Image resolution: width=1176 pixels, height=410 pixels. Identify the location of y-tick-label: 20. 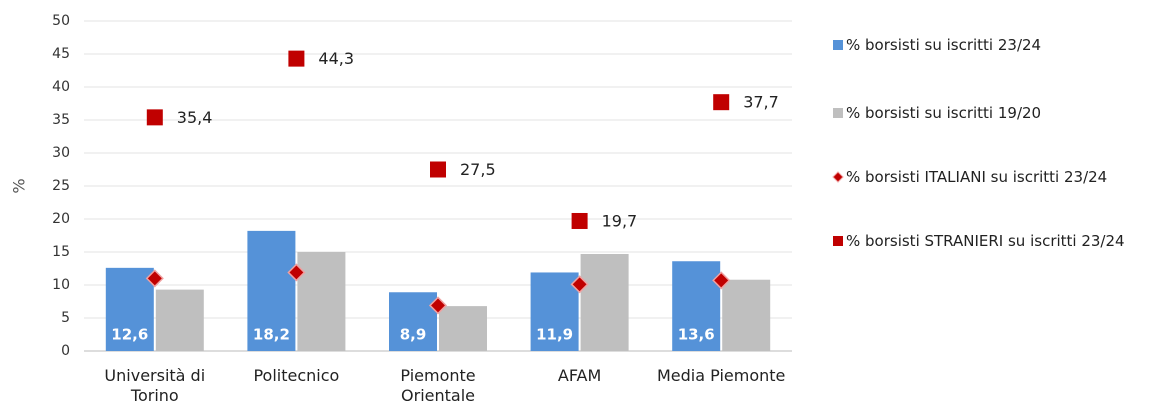
(61, 219).